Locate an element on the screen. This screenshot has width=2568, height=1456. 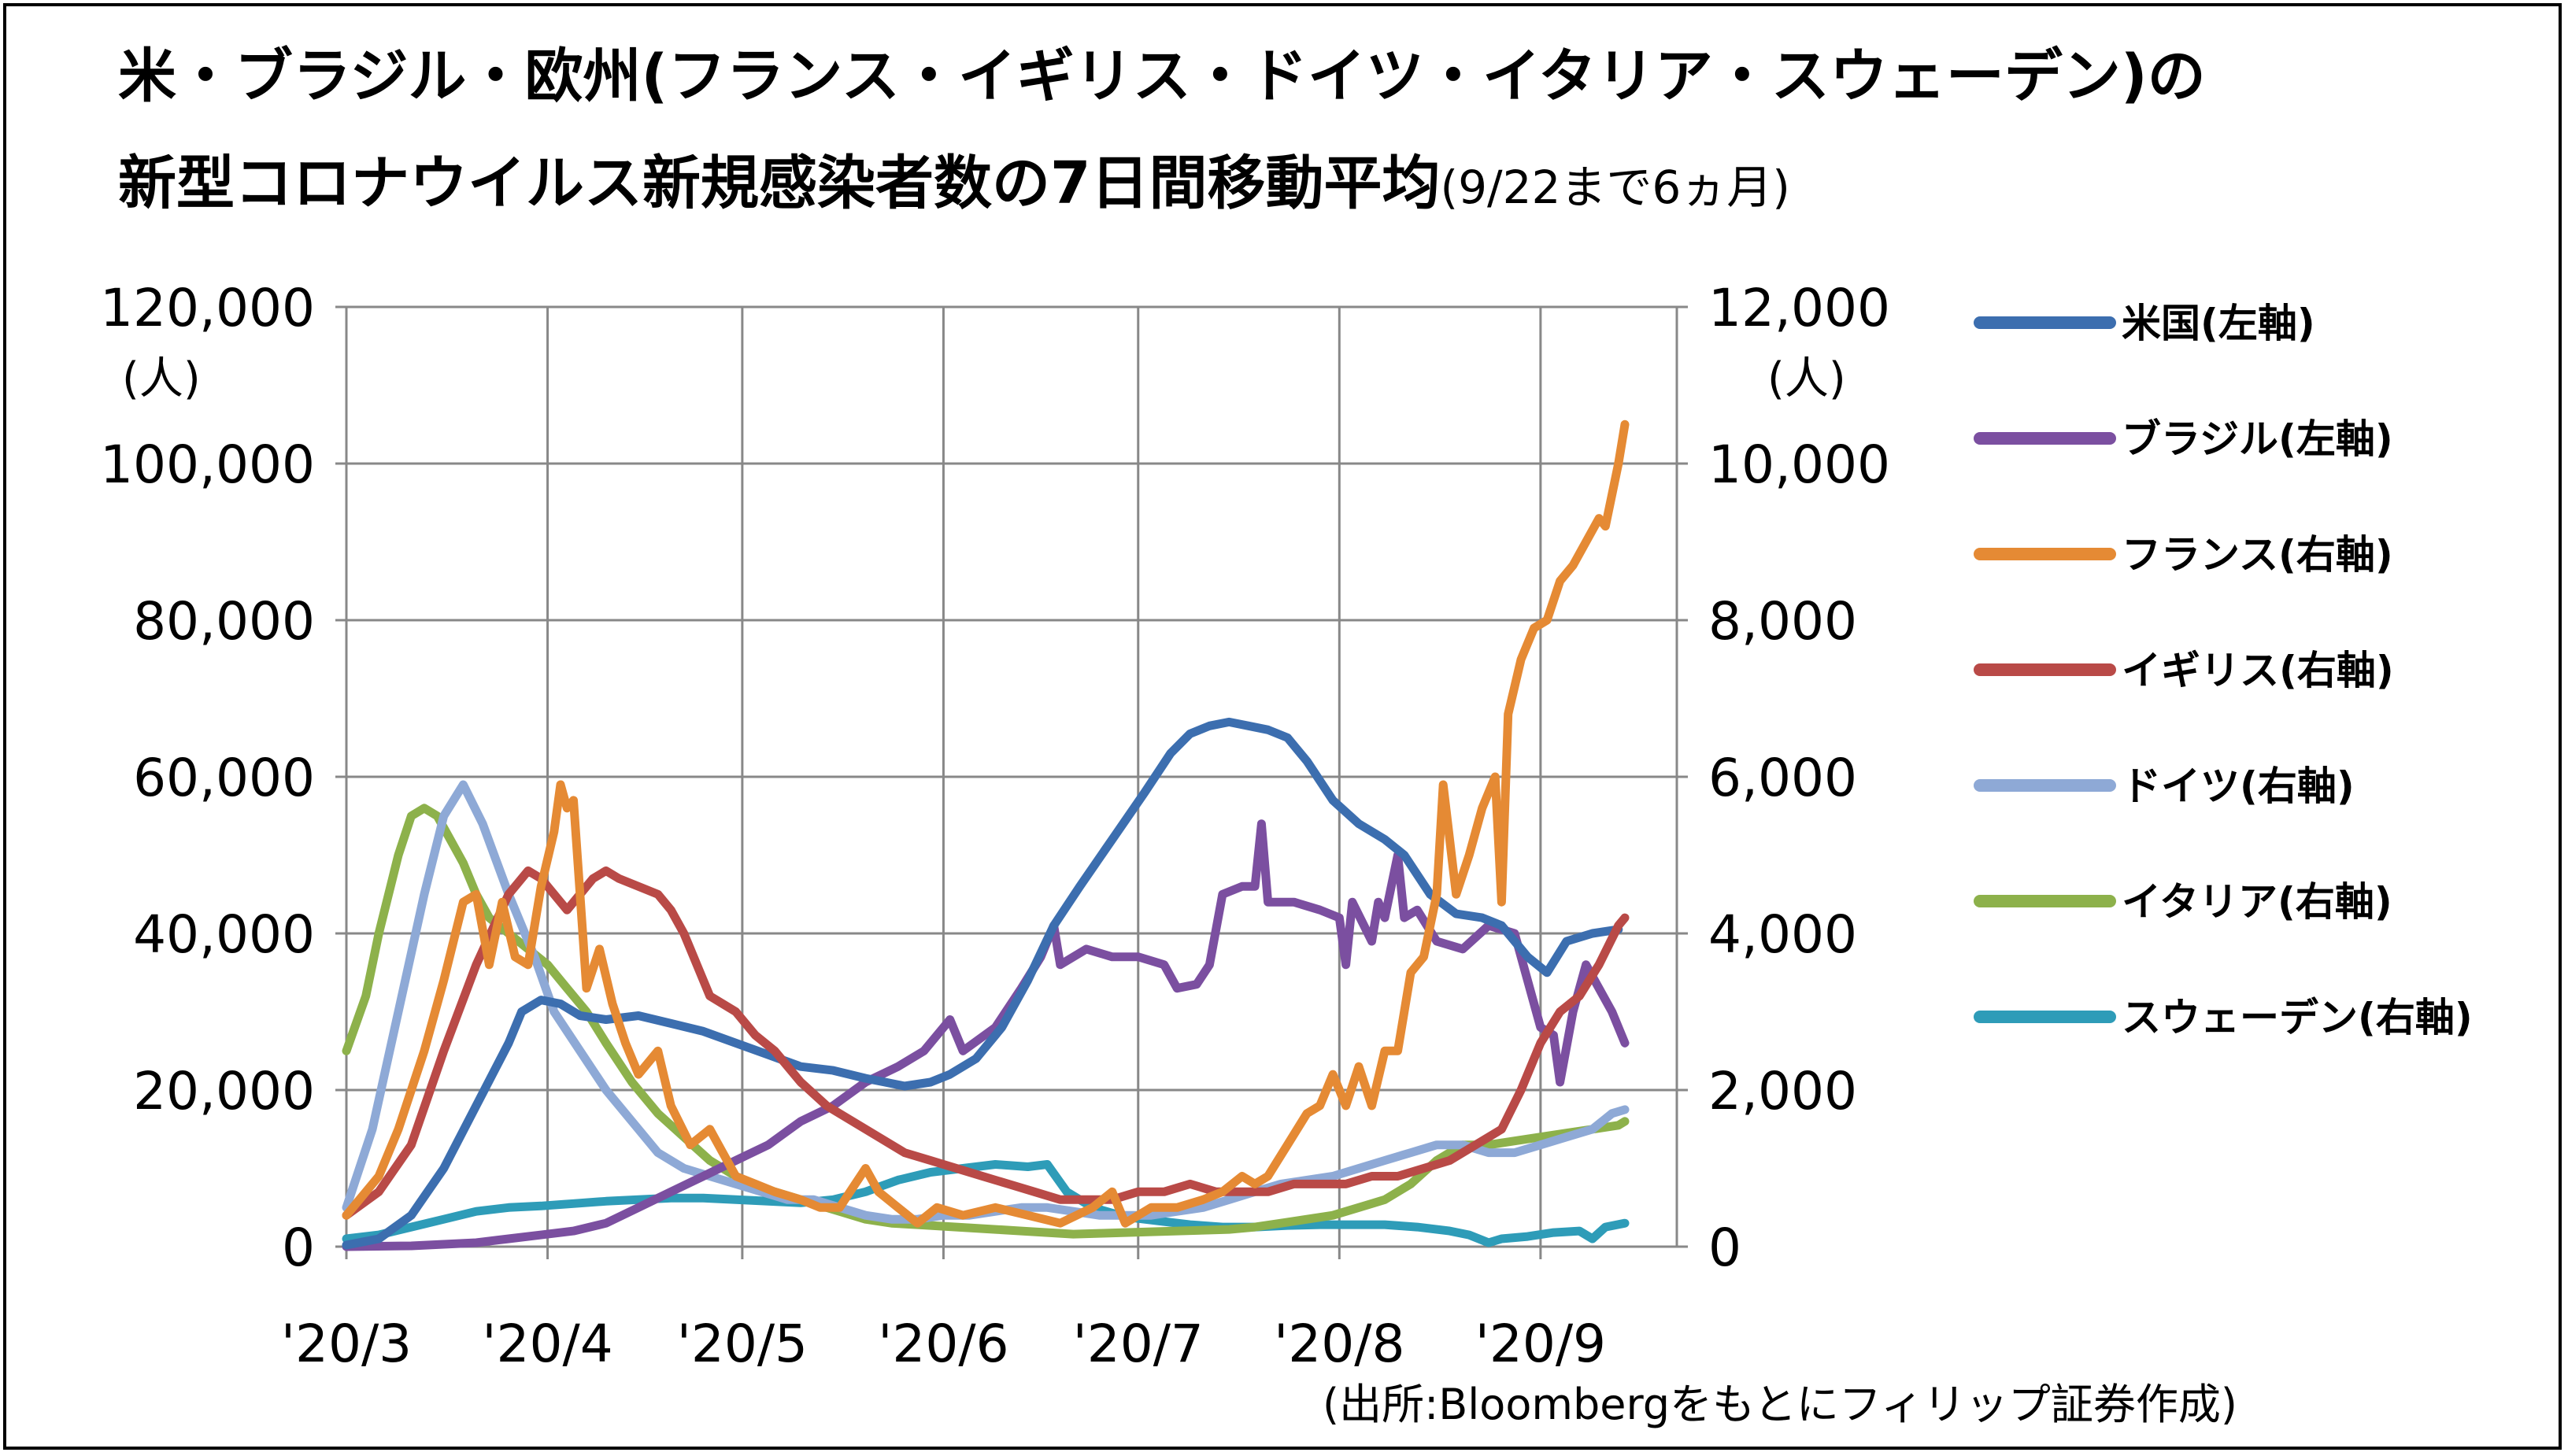
left-tick-label: 0 is located at coordinates (298, 1248).